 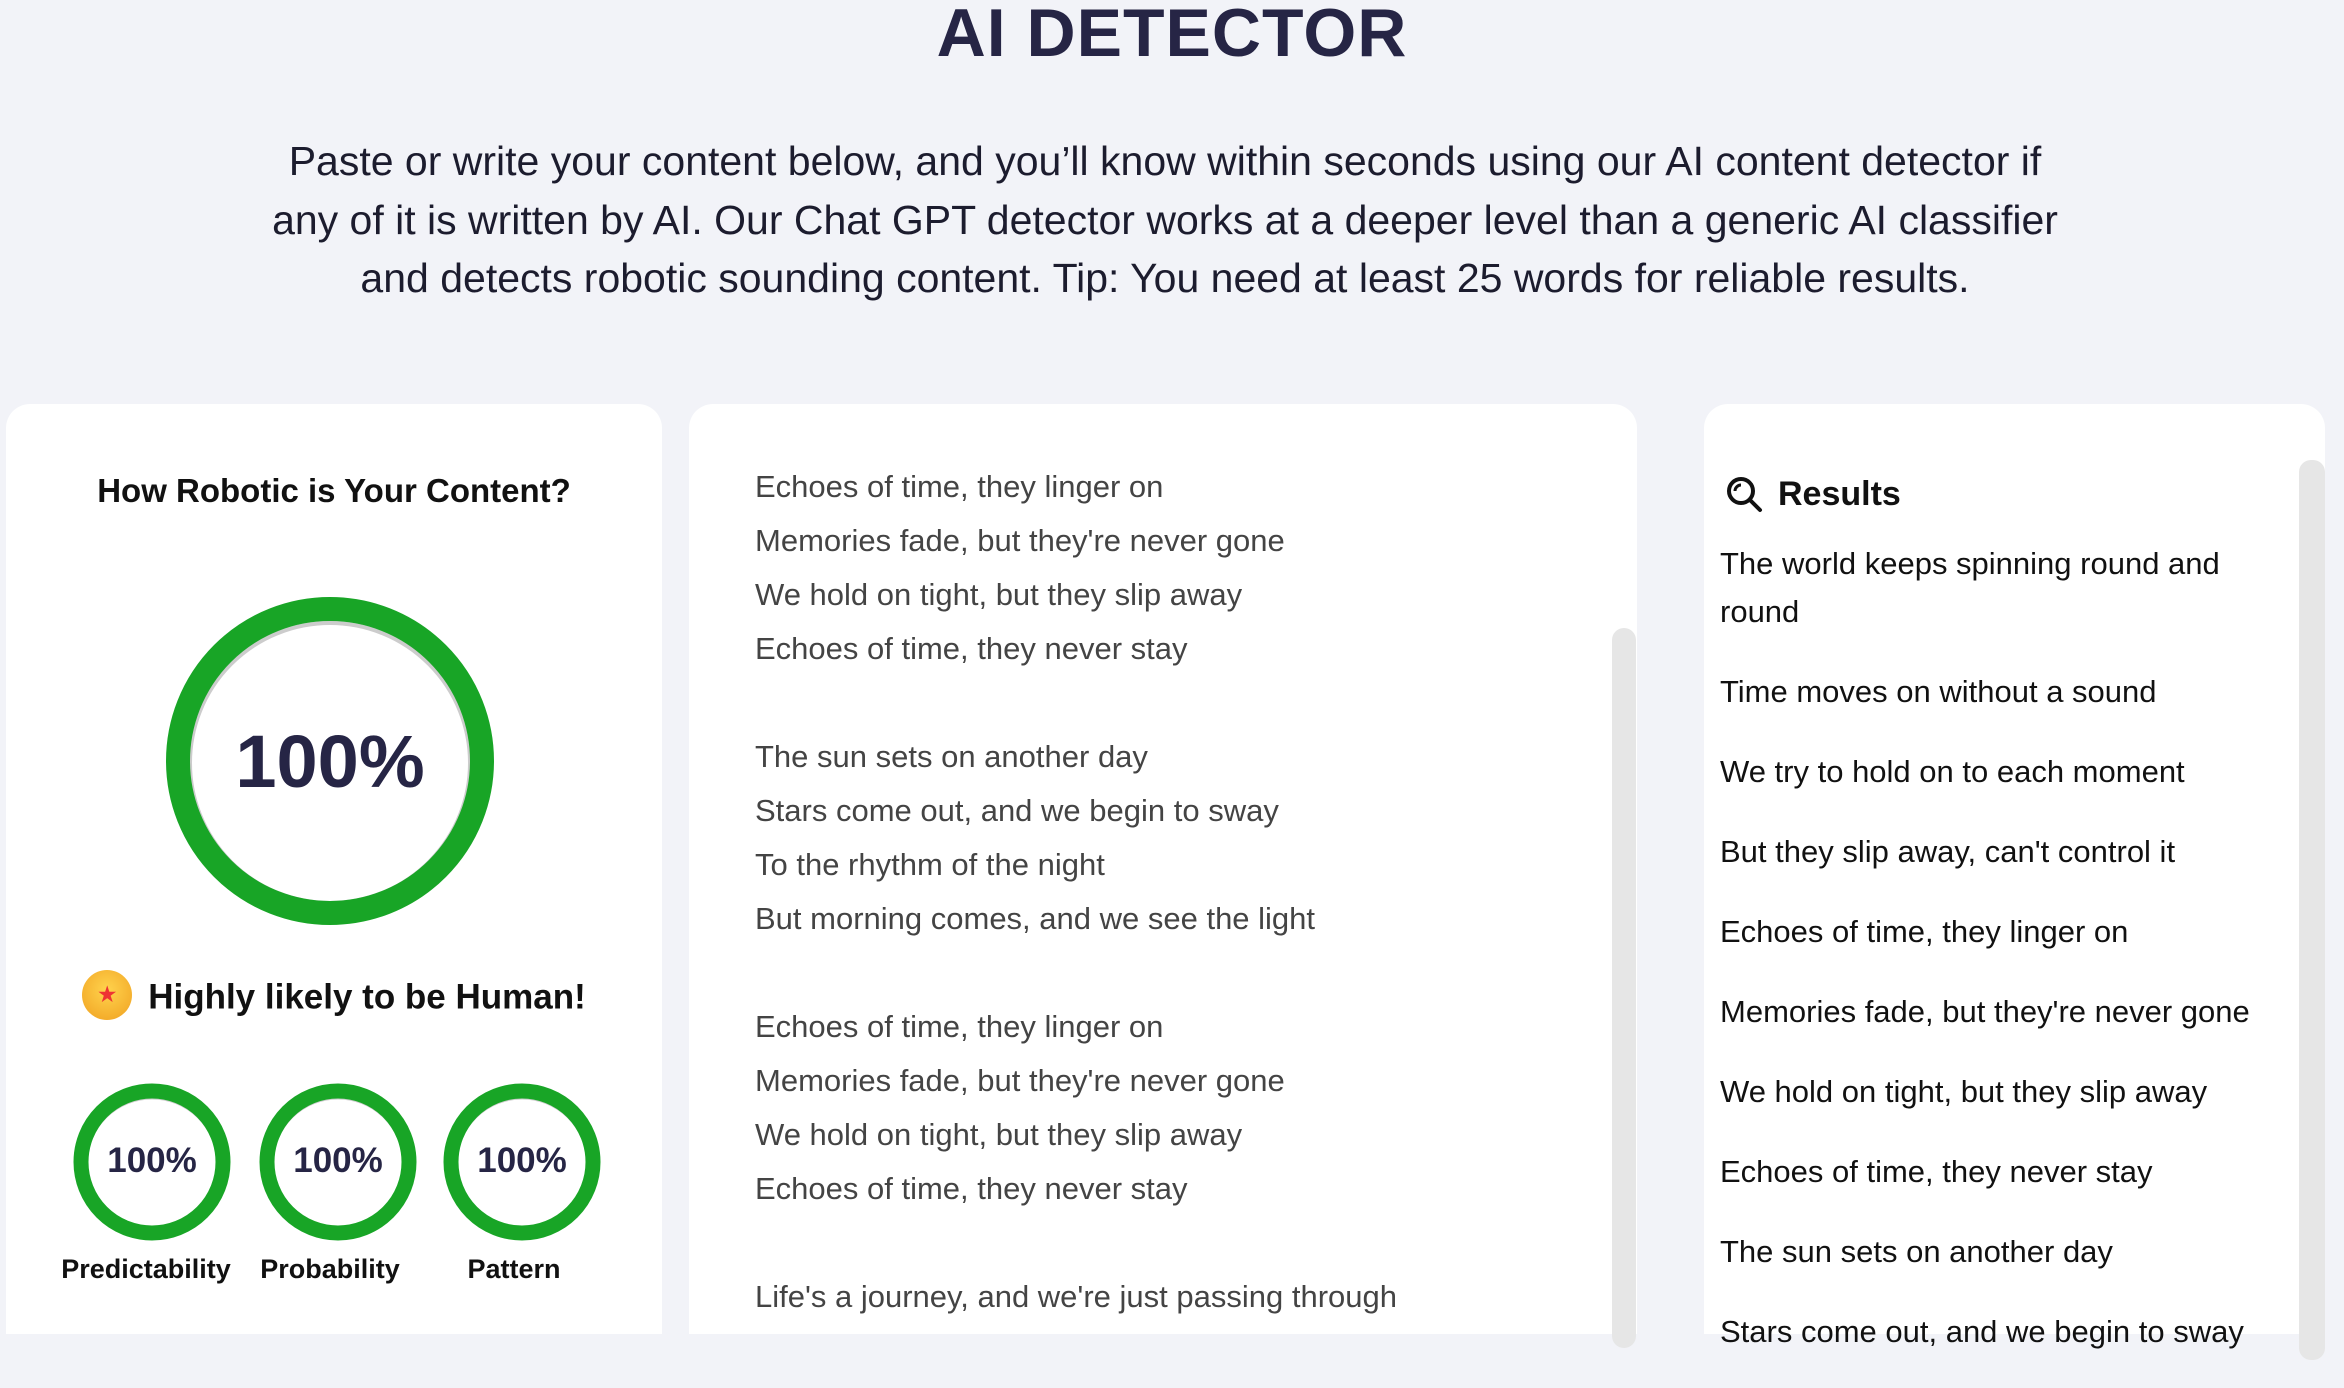 I want to click on results-title: Results, so click(x=1839, y=493).